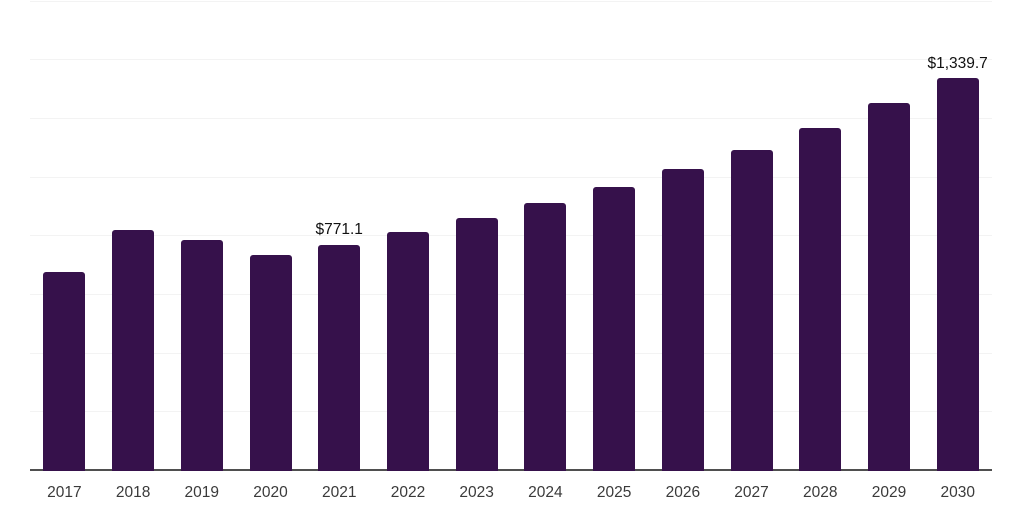 Image resolution: width=1024 pixels, height=512 pixels. Describe the element at coordinates (957, 274) in the screenshot. I see `bar-2030` at that location.